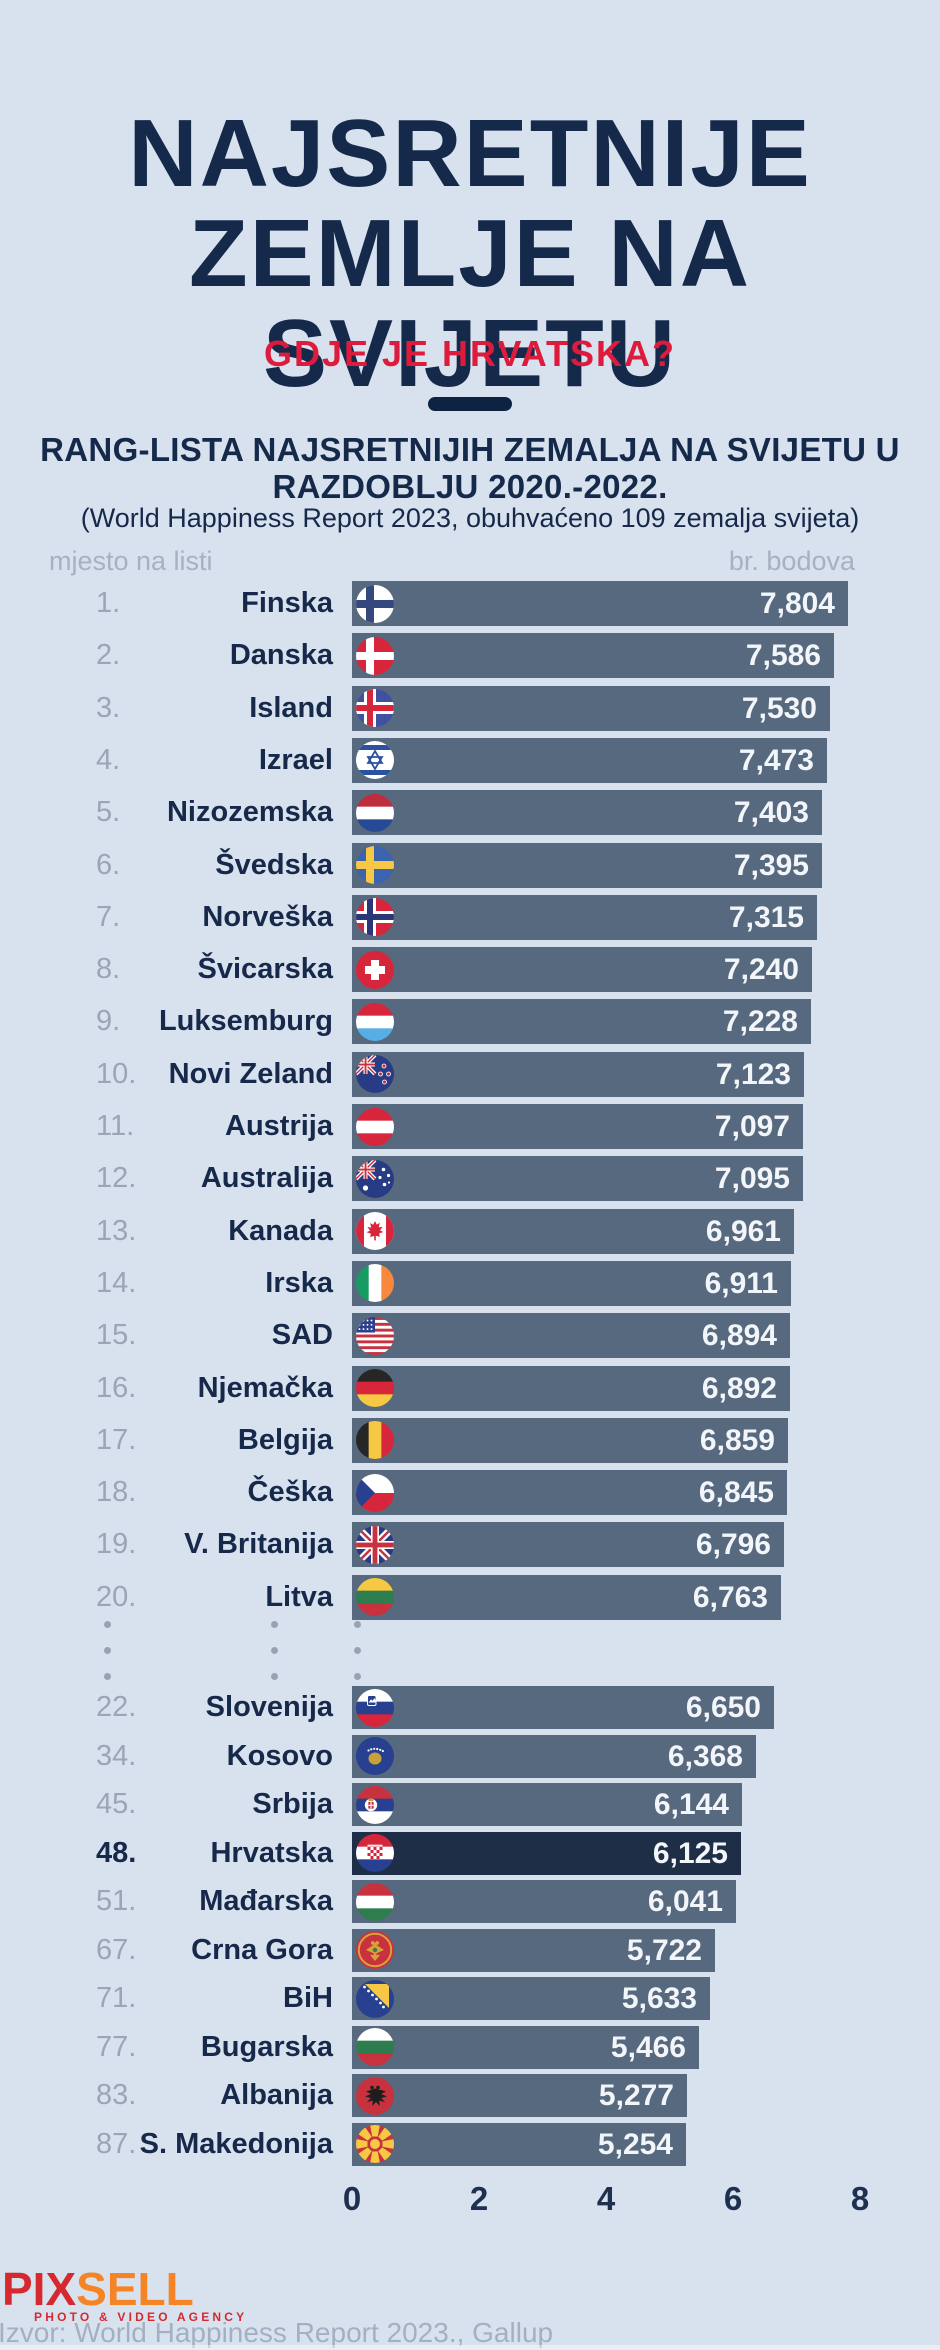 The height and width of the screenshot is (2350, 940). What do you see at coordinates (635, 2144) in the screenshot?
I see `score-label: 5,254` at bounding box center [635, 2144].